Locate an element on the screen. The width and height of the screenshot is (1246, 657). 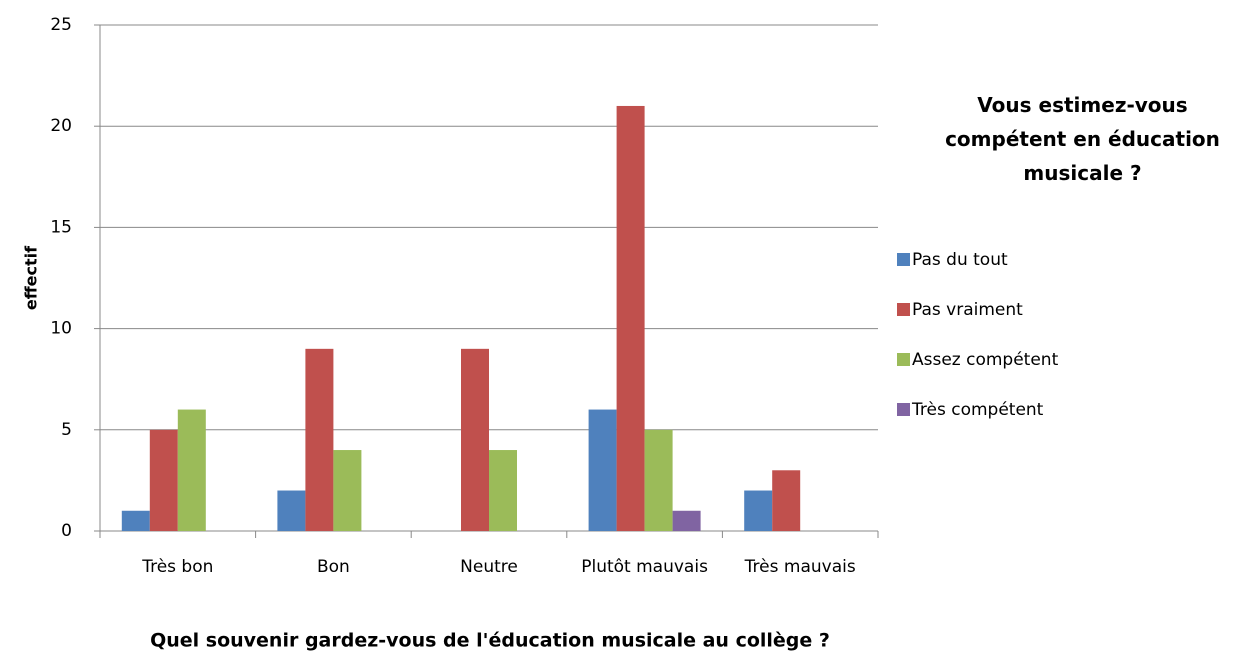
legend-label: Pas du tout is located at coordinates (960, 260).